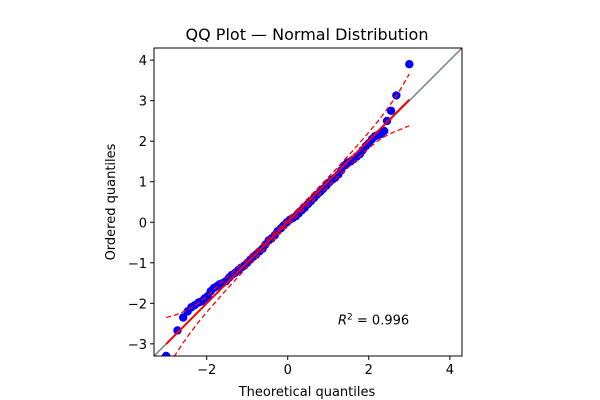 This screenshot has height=400, width=600. I want to click on x-tick-label: 2, so click(369, 370).